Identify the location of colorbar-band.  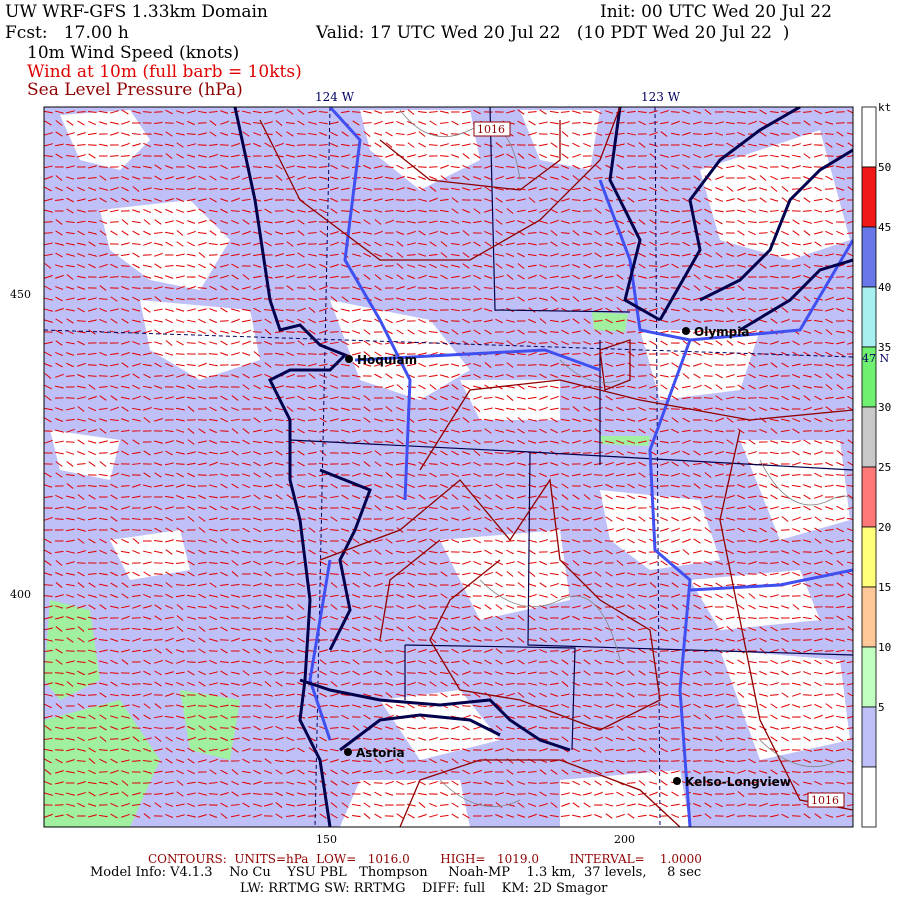
(869, 197).